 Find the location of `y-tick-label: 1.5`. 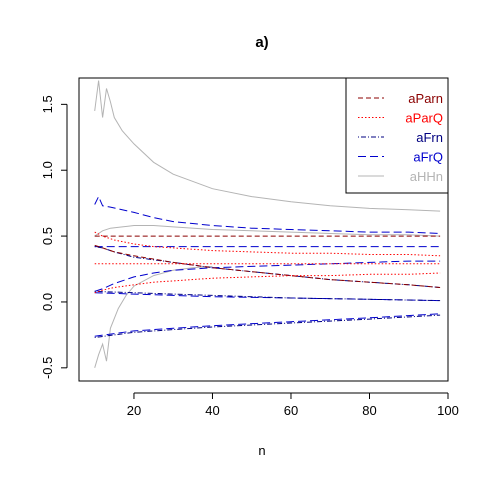

y-tick-label: 1.5 is located at coordinates (47, 104).